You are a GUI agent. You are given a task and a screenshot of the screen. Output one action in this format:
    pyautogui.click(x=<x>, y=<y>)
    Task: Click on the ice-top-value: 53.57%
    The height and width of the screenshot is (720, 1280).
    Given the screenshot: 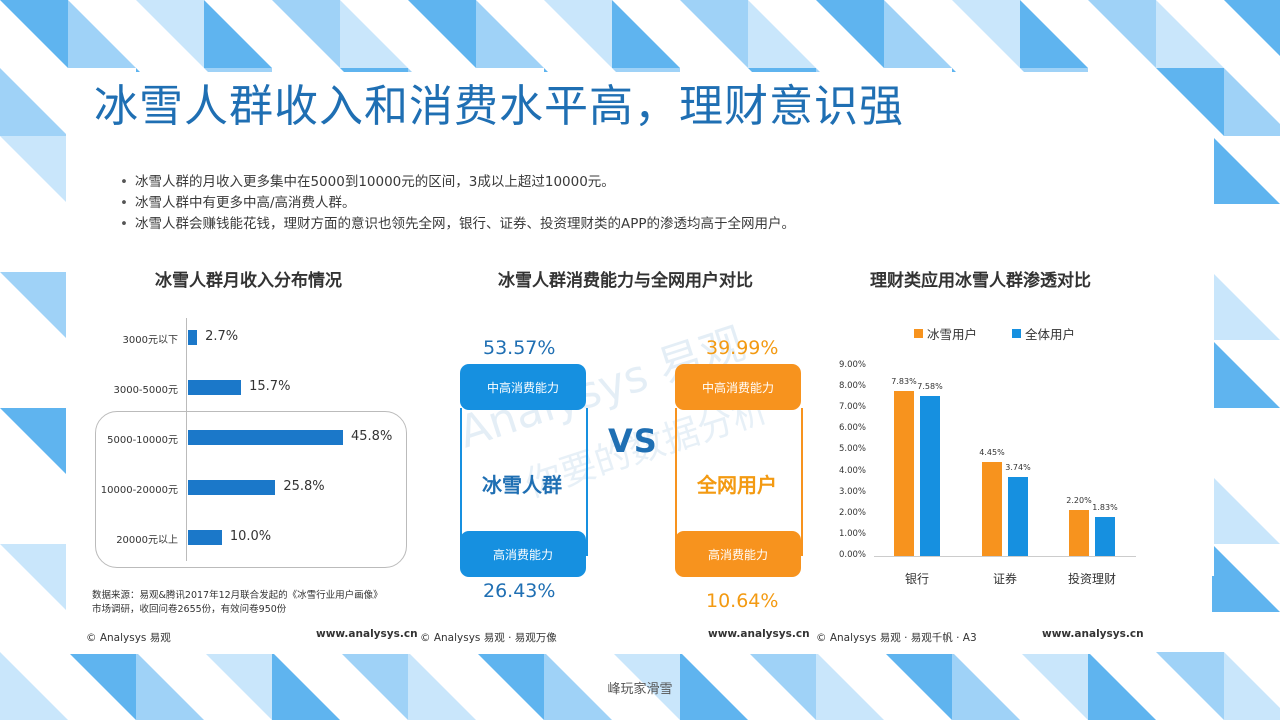 What is the action you would take?
    pyautogui.click(x=519, y=348)
    